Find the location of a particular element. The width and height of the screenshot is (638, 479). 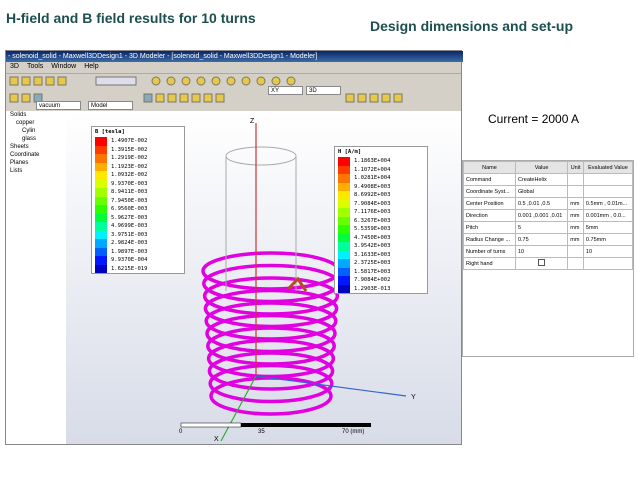

legend-row: 6.3267E+003 is located at coordinates (381, 220).